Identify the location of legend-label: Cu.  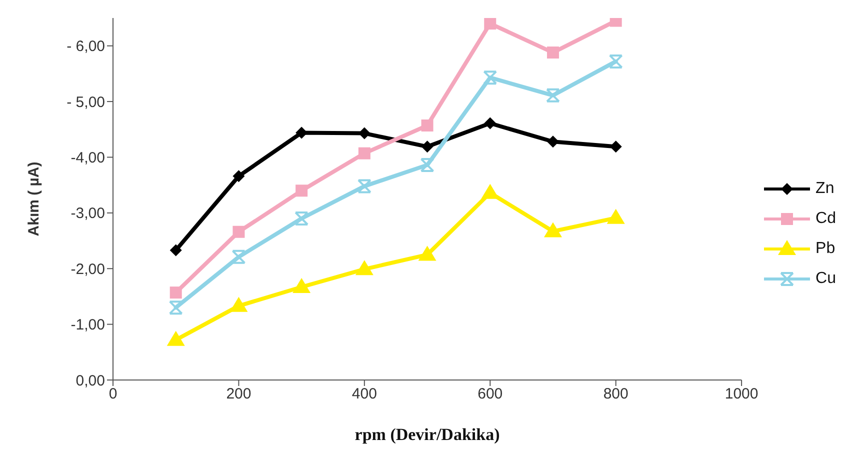
(826, 279).